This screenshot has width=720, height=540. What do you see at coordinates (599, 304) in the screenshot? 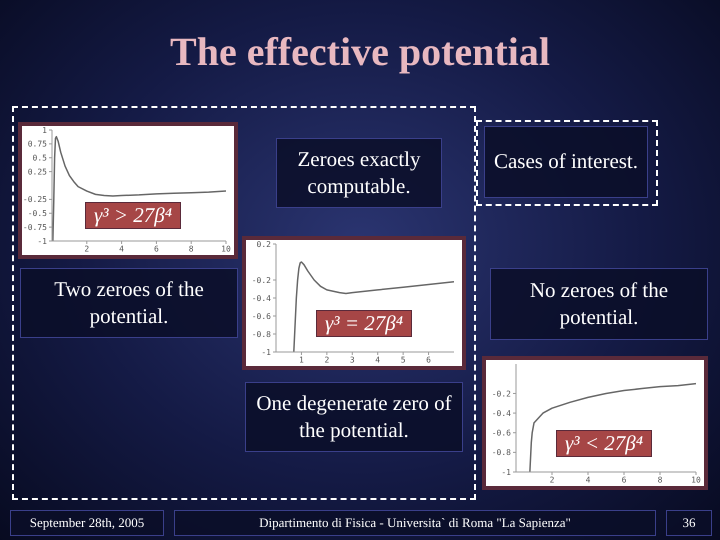
I see `text: No zeroes of the potential.` at bounding box center [599, 304].